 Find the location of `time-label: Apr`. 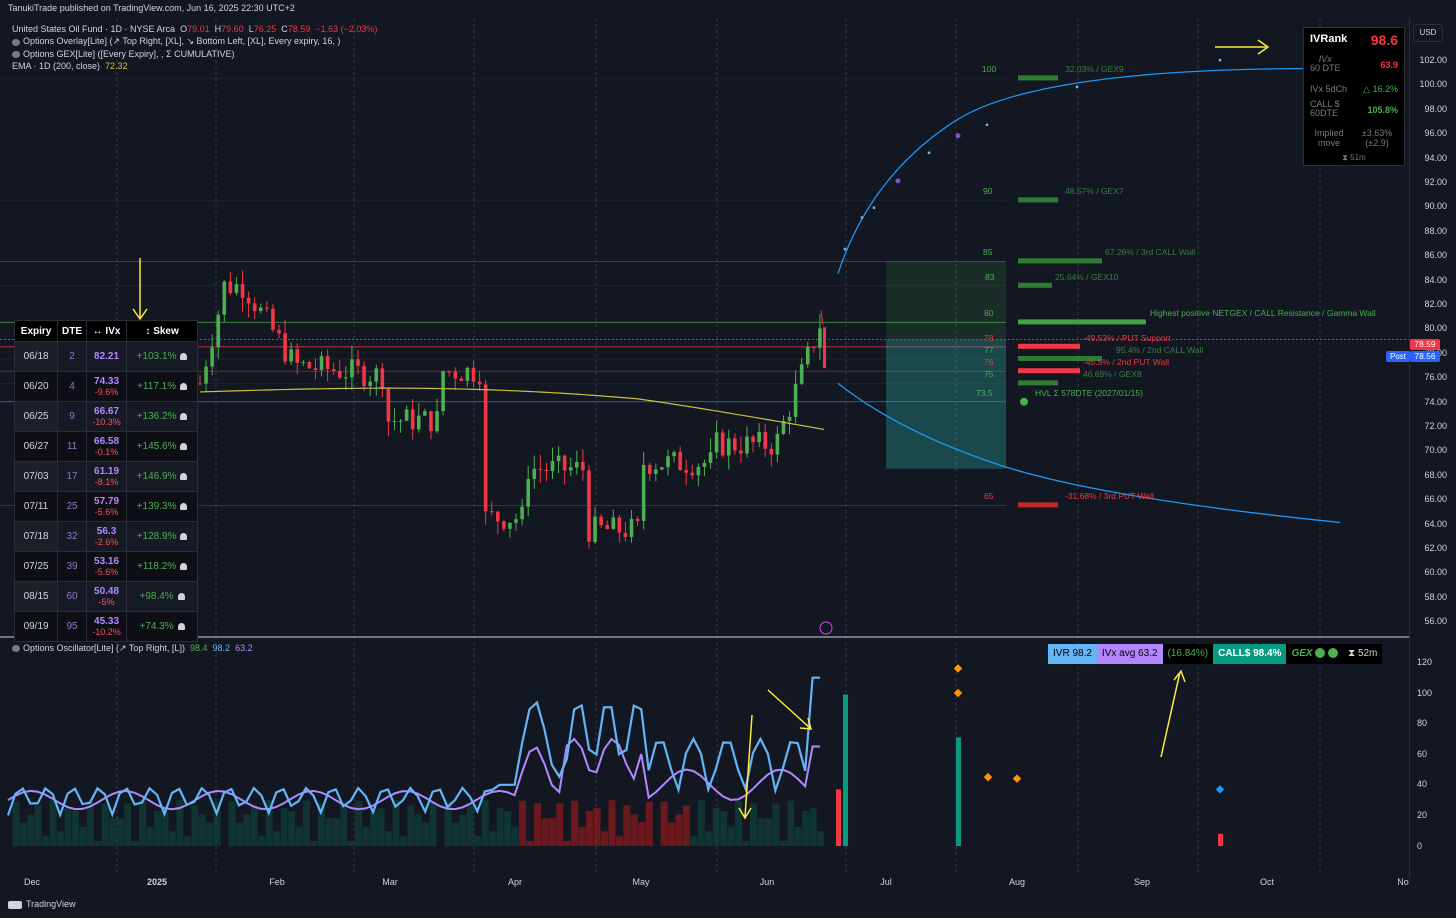

time-label: Apr is located at coordinates (515, 882).